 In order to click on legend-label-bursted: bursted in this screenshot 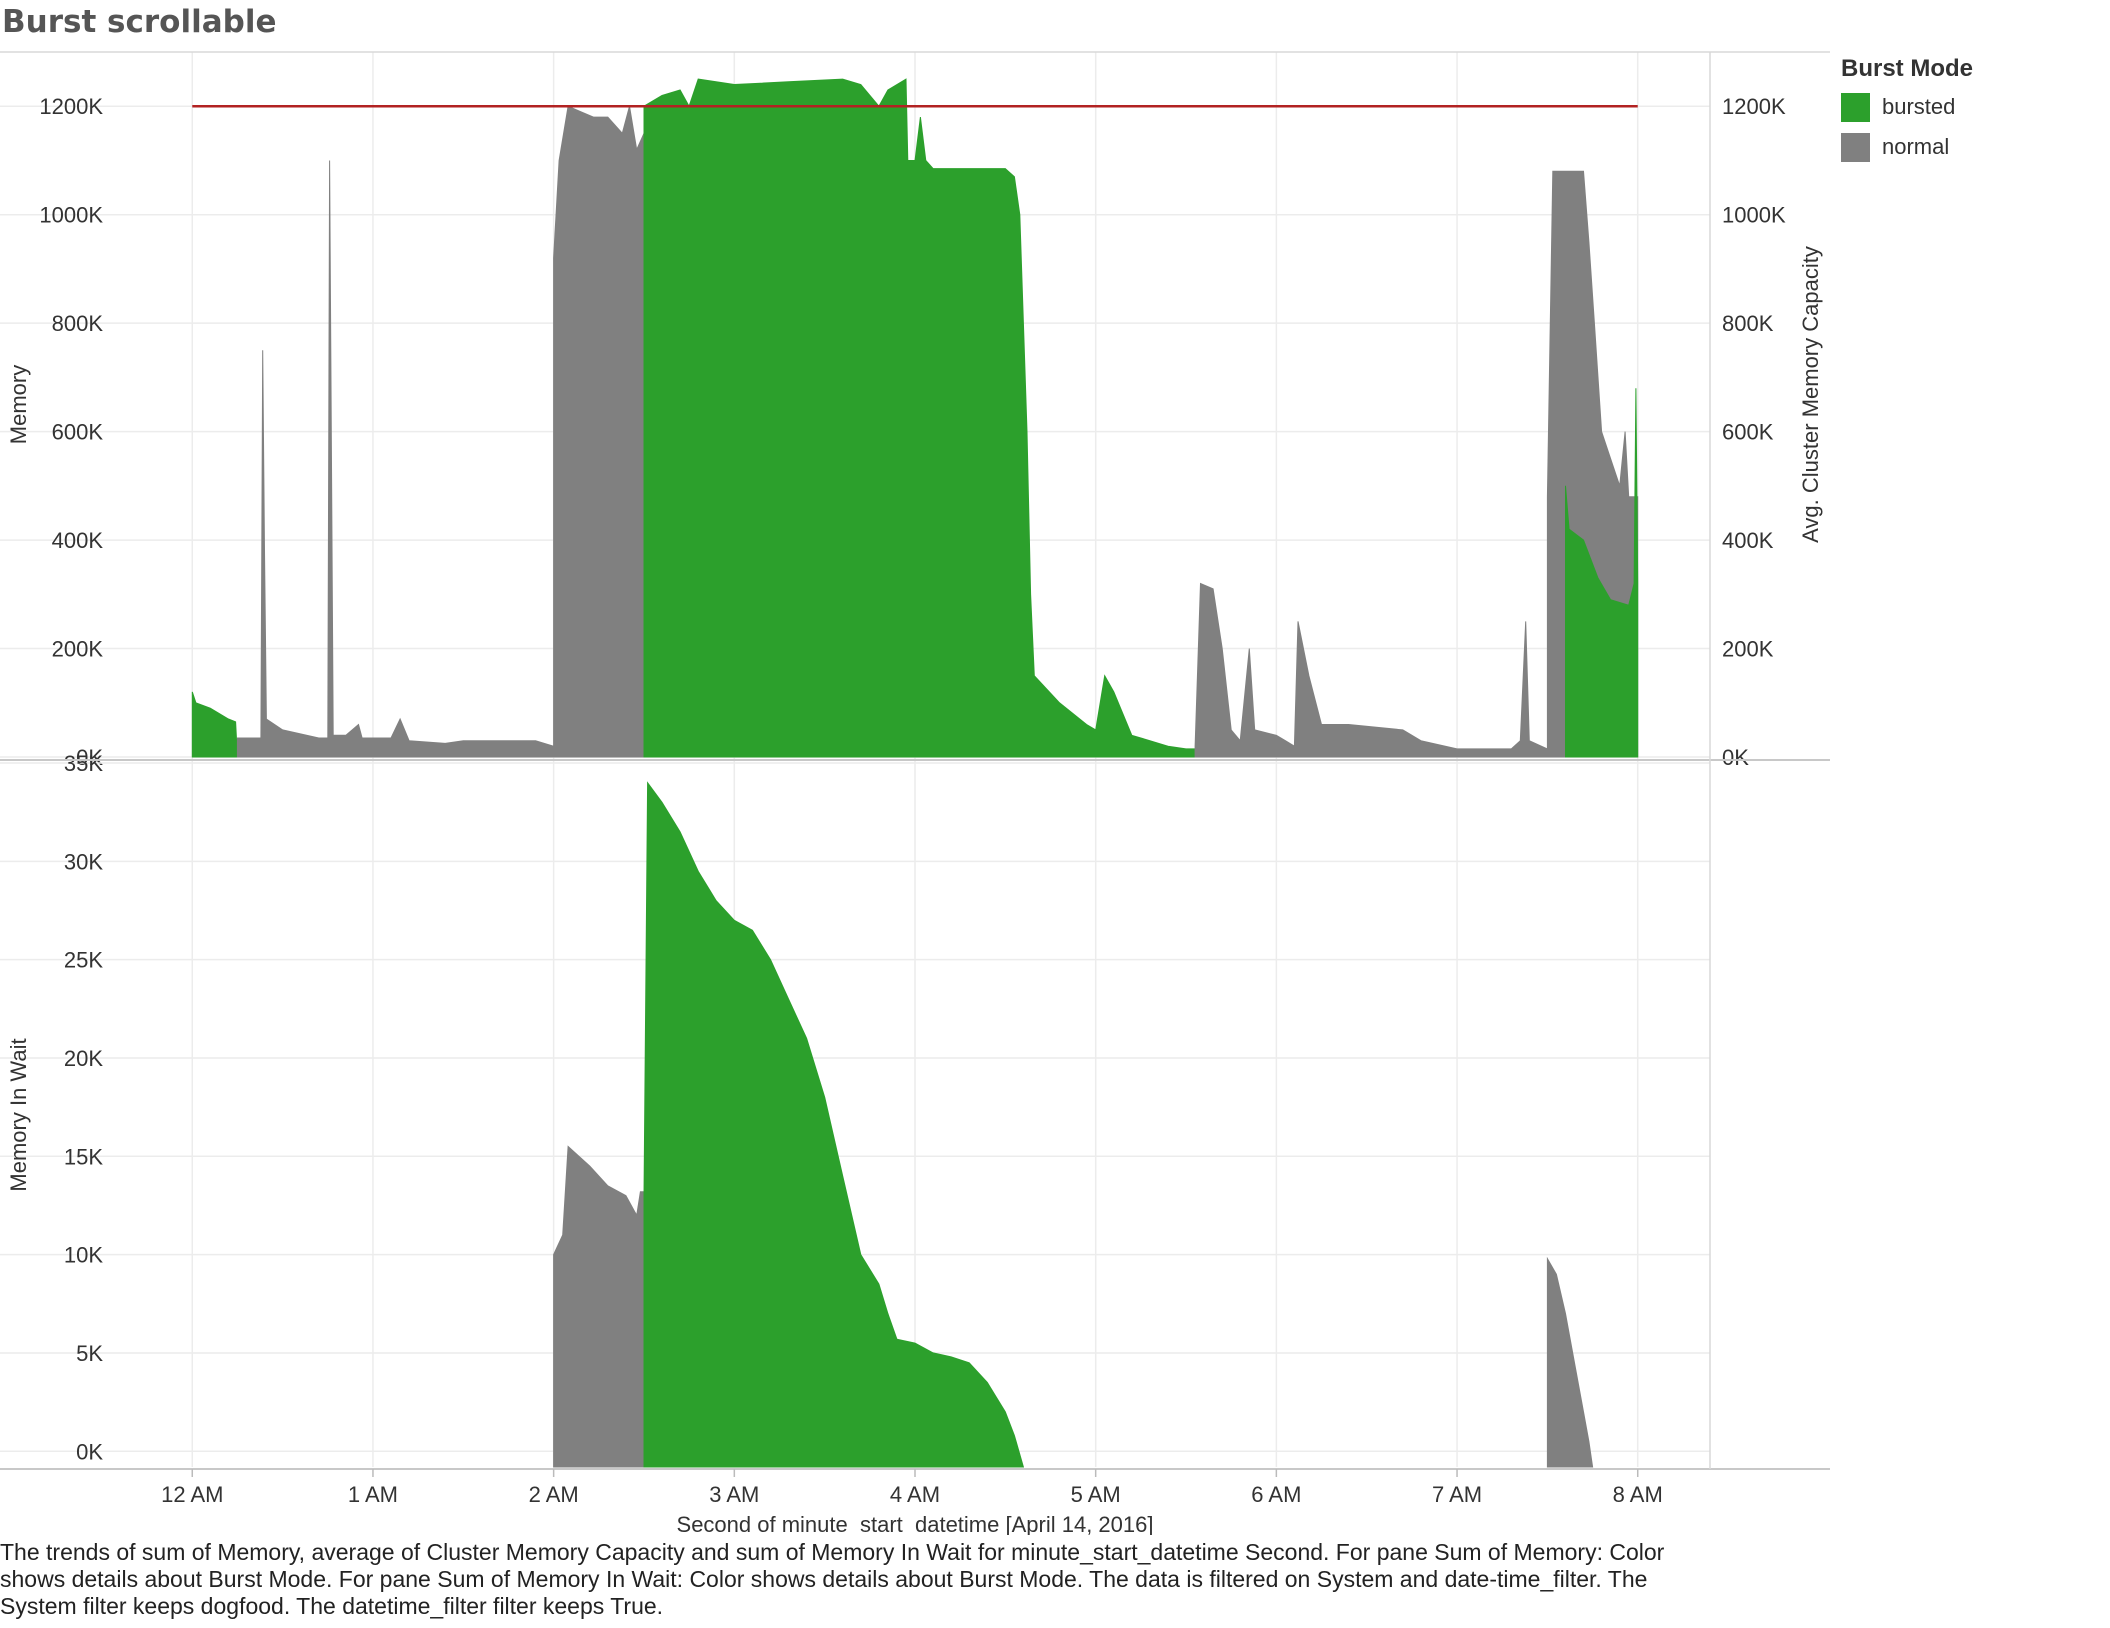, I will do `click(1919, 106)`.